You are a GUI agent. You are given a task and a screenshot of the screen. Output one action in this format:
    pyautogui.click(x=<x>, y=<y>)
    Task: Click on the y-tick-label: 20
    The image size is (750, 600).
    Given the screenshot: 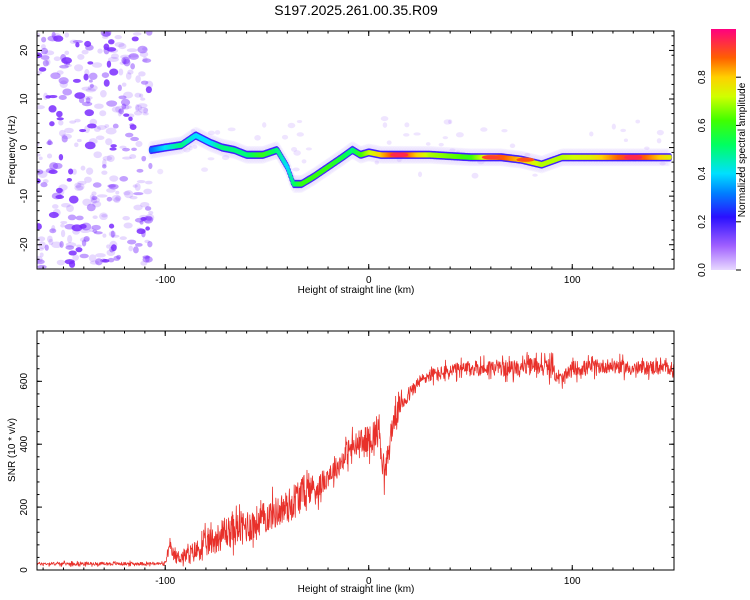 What is the action you would take?
    pyautogui.click(x=24, y=50)
    